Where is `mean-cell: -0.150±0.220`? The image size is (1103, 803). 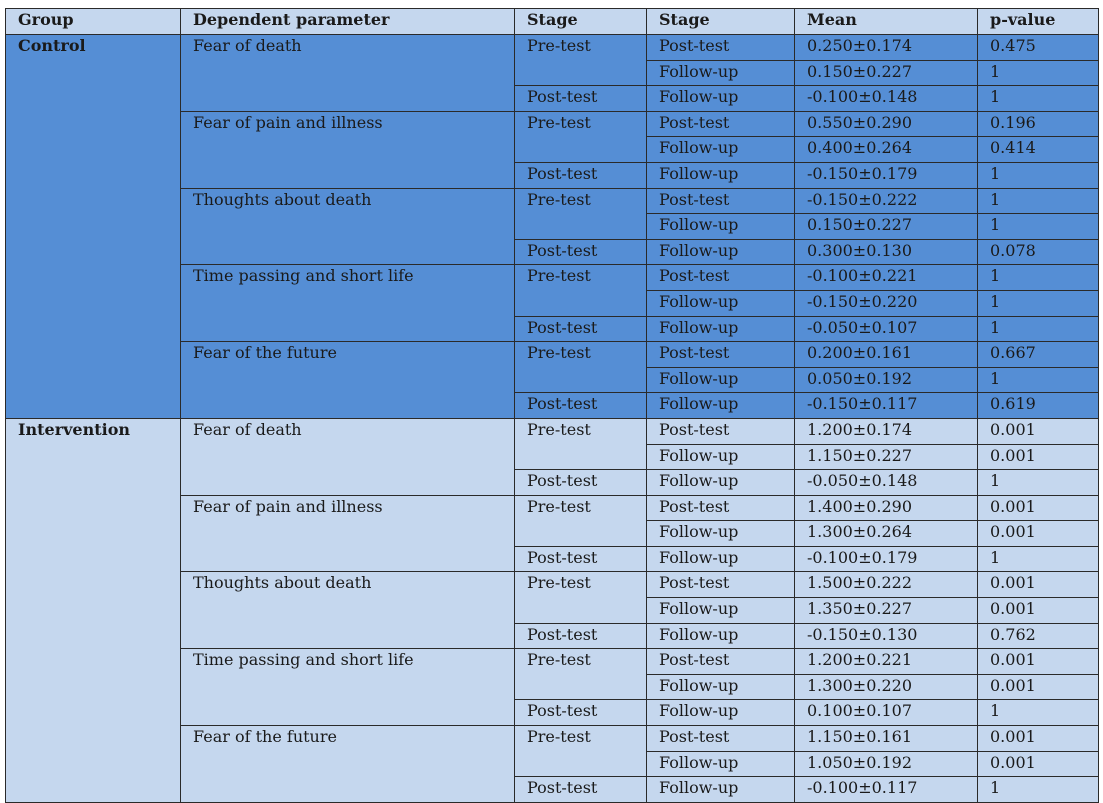 mean-cell: -0.150±0.220 is located at coordinates (886, 303).